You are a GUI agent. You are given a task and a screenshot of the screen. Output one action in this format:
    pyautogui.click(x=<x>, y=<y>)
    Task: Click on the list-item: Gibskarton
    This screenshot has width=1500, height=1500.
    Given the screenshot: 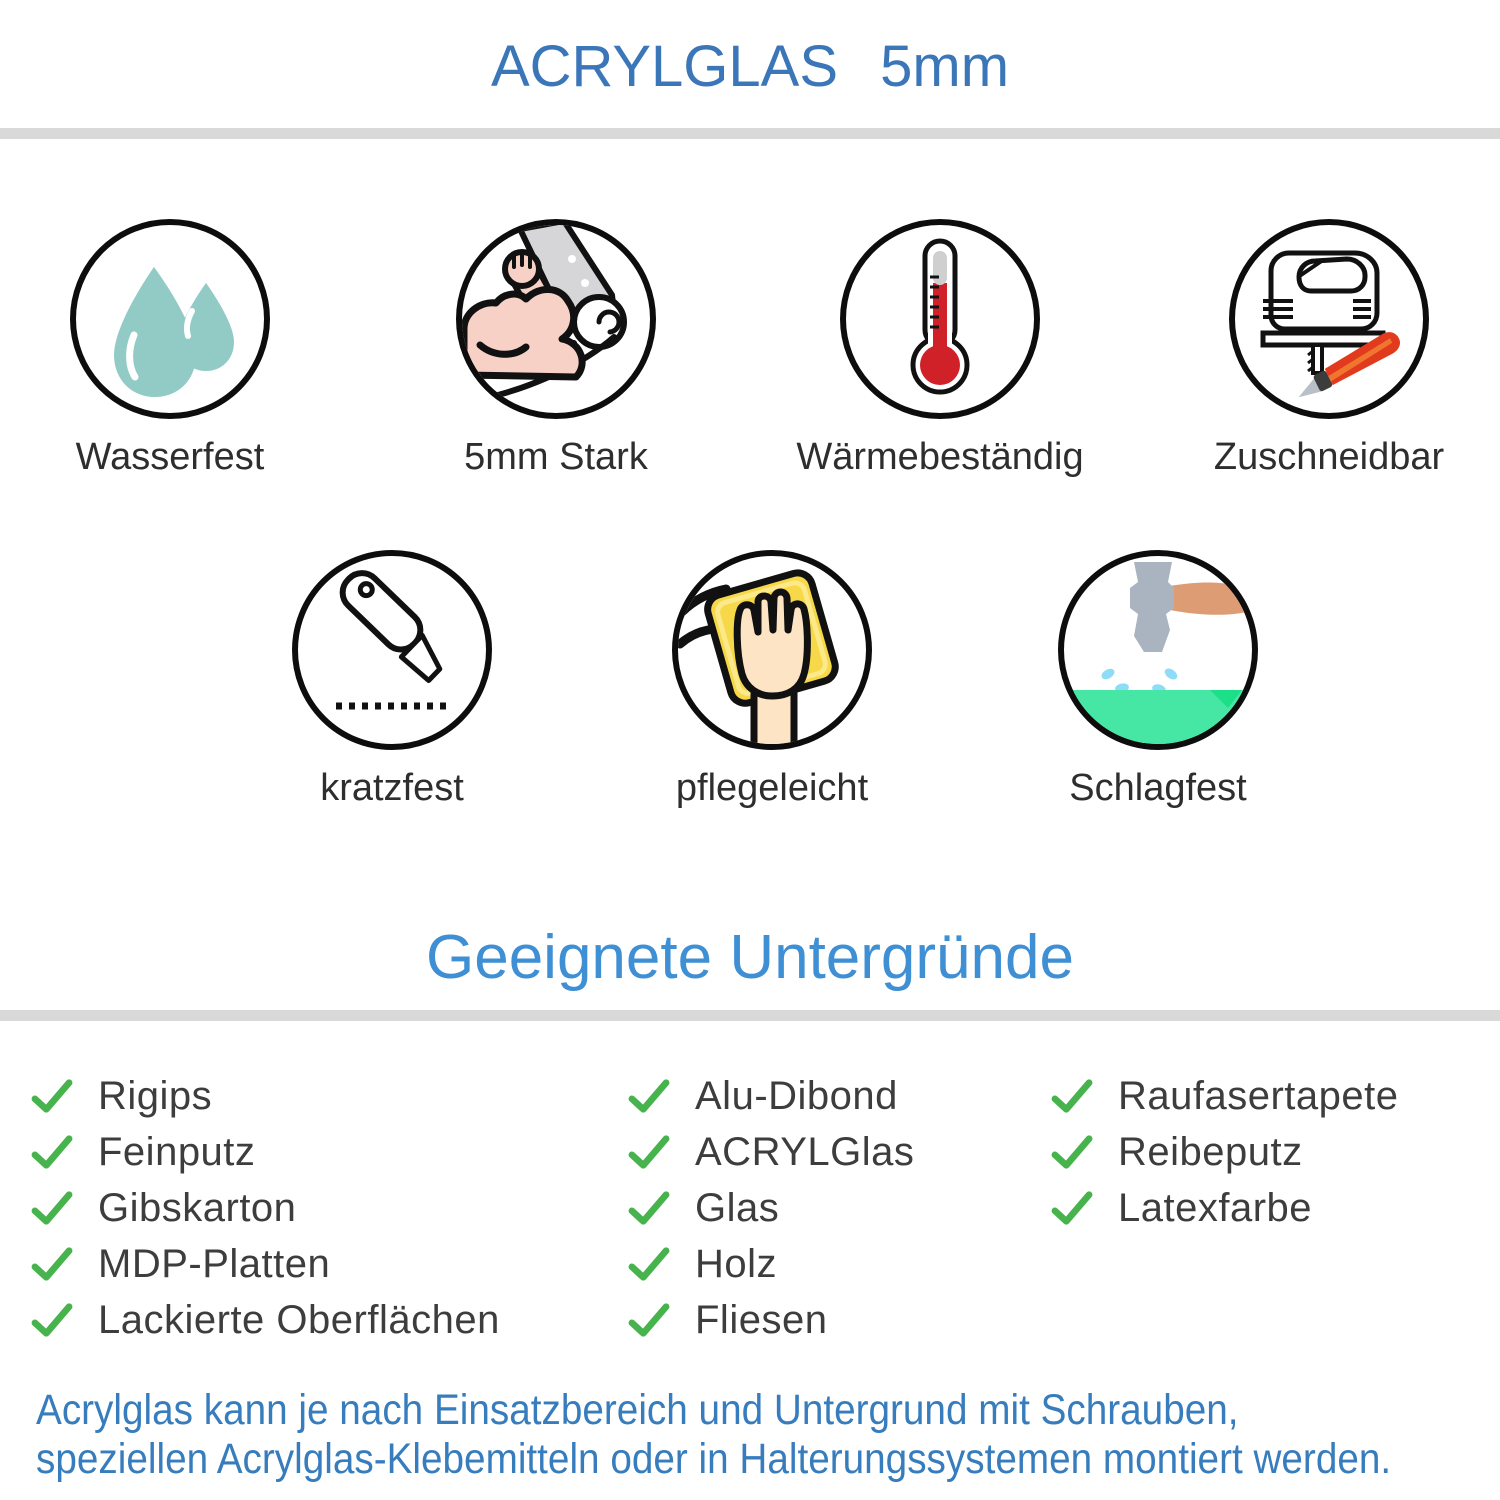 What is the action you would take?
    pyautogui.click(x=265, y=1208)
    